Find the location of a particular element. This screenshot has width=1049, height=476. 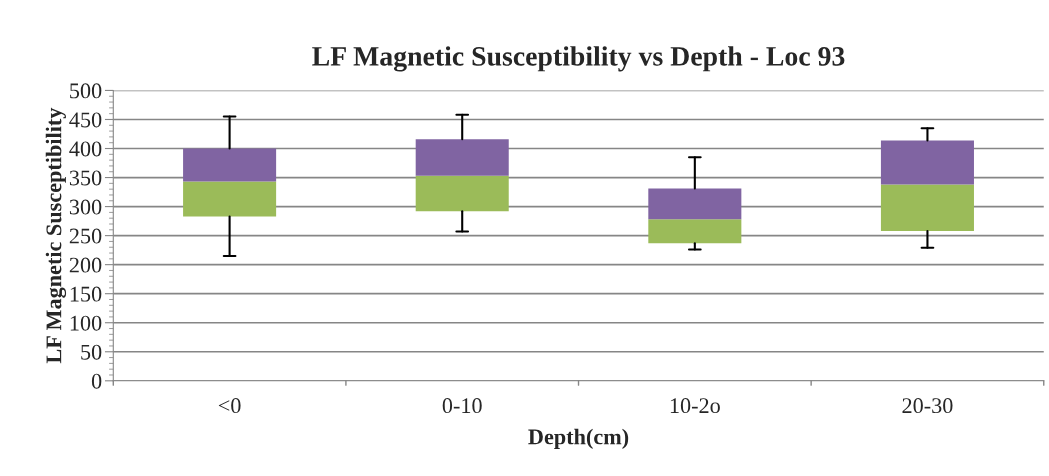

y-tick-label: 500 is located at coordinates (86, 91).